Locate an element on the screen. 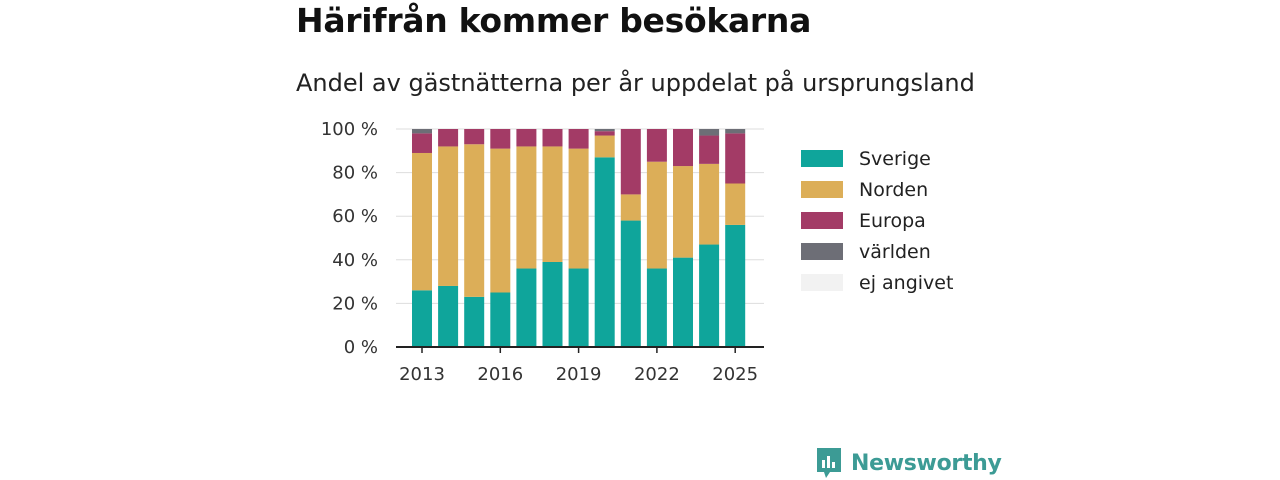 The width and height of the screenshot is (1280, 480). y-tick-label: 60 % is located at coordinates (355, 216).